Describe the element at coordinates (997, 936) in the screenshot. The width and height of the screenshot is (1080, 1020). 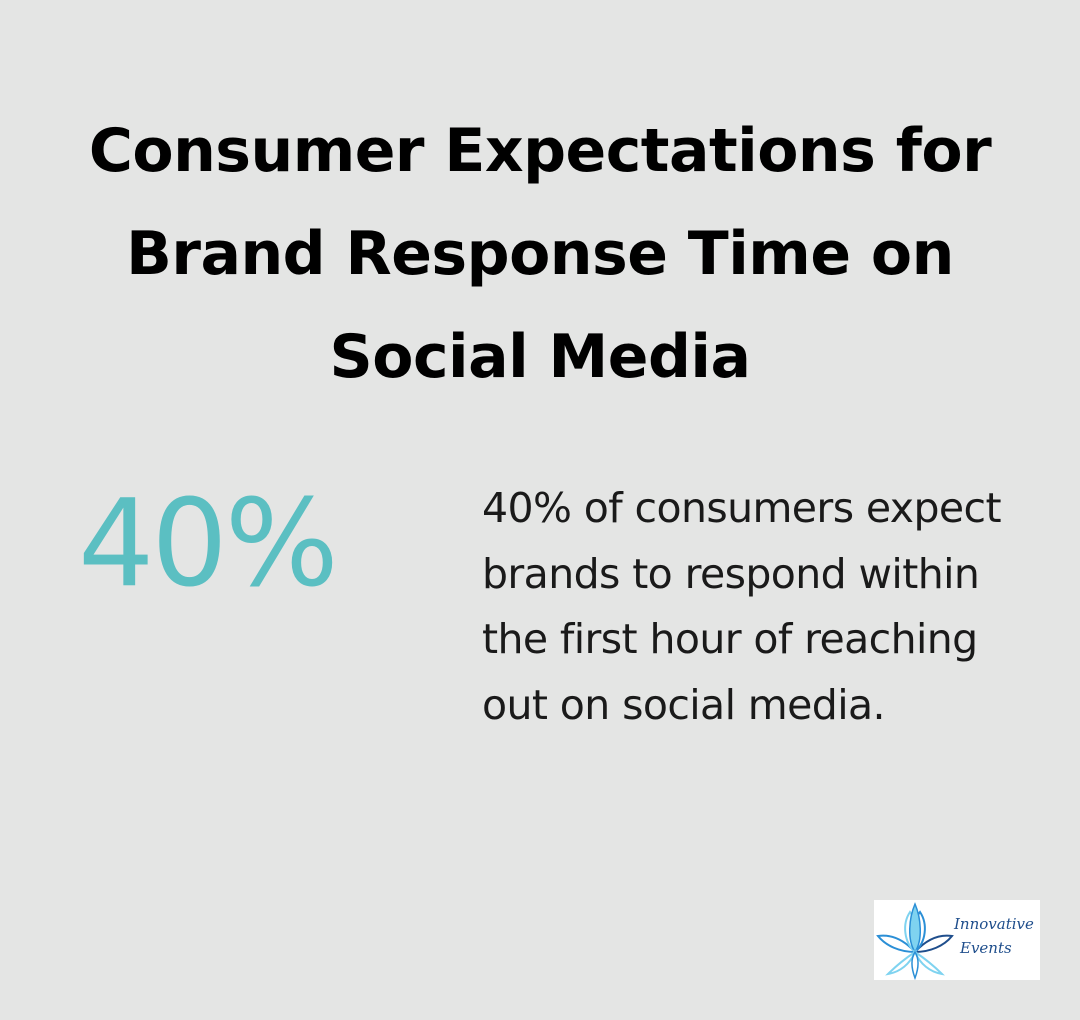
I see `logo-text: Innovative Events` at that location.